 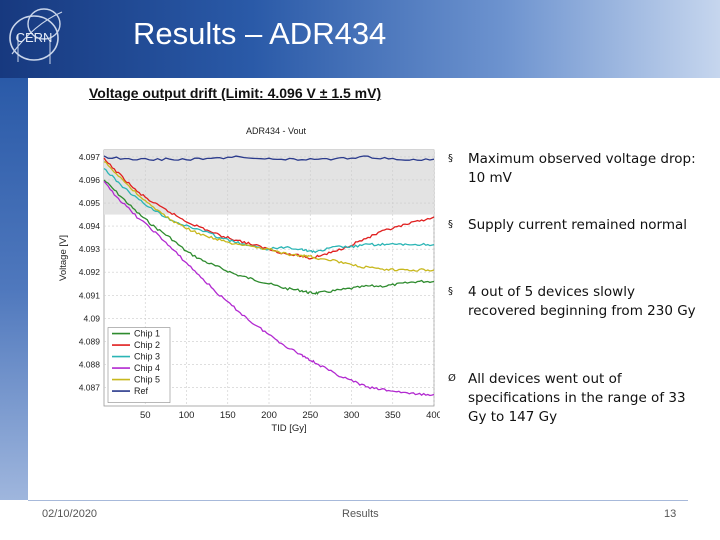 What do you see at coordinates (90, 388) in the screenshot?
I see `y-tick-label: 4.087` at bounding box center [90, 388].